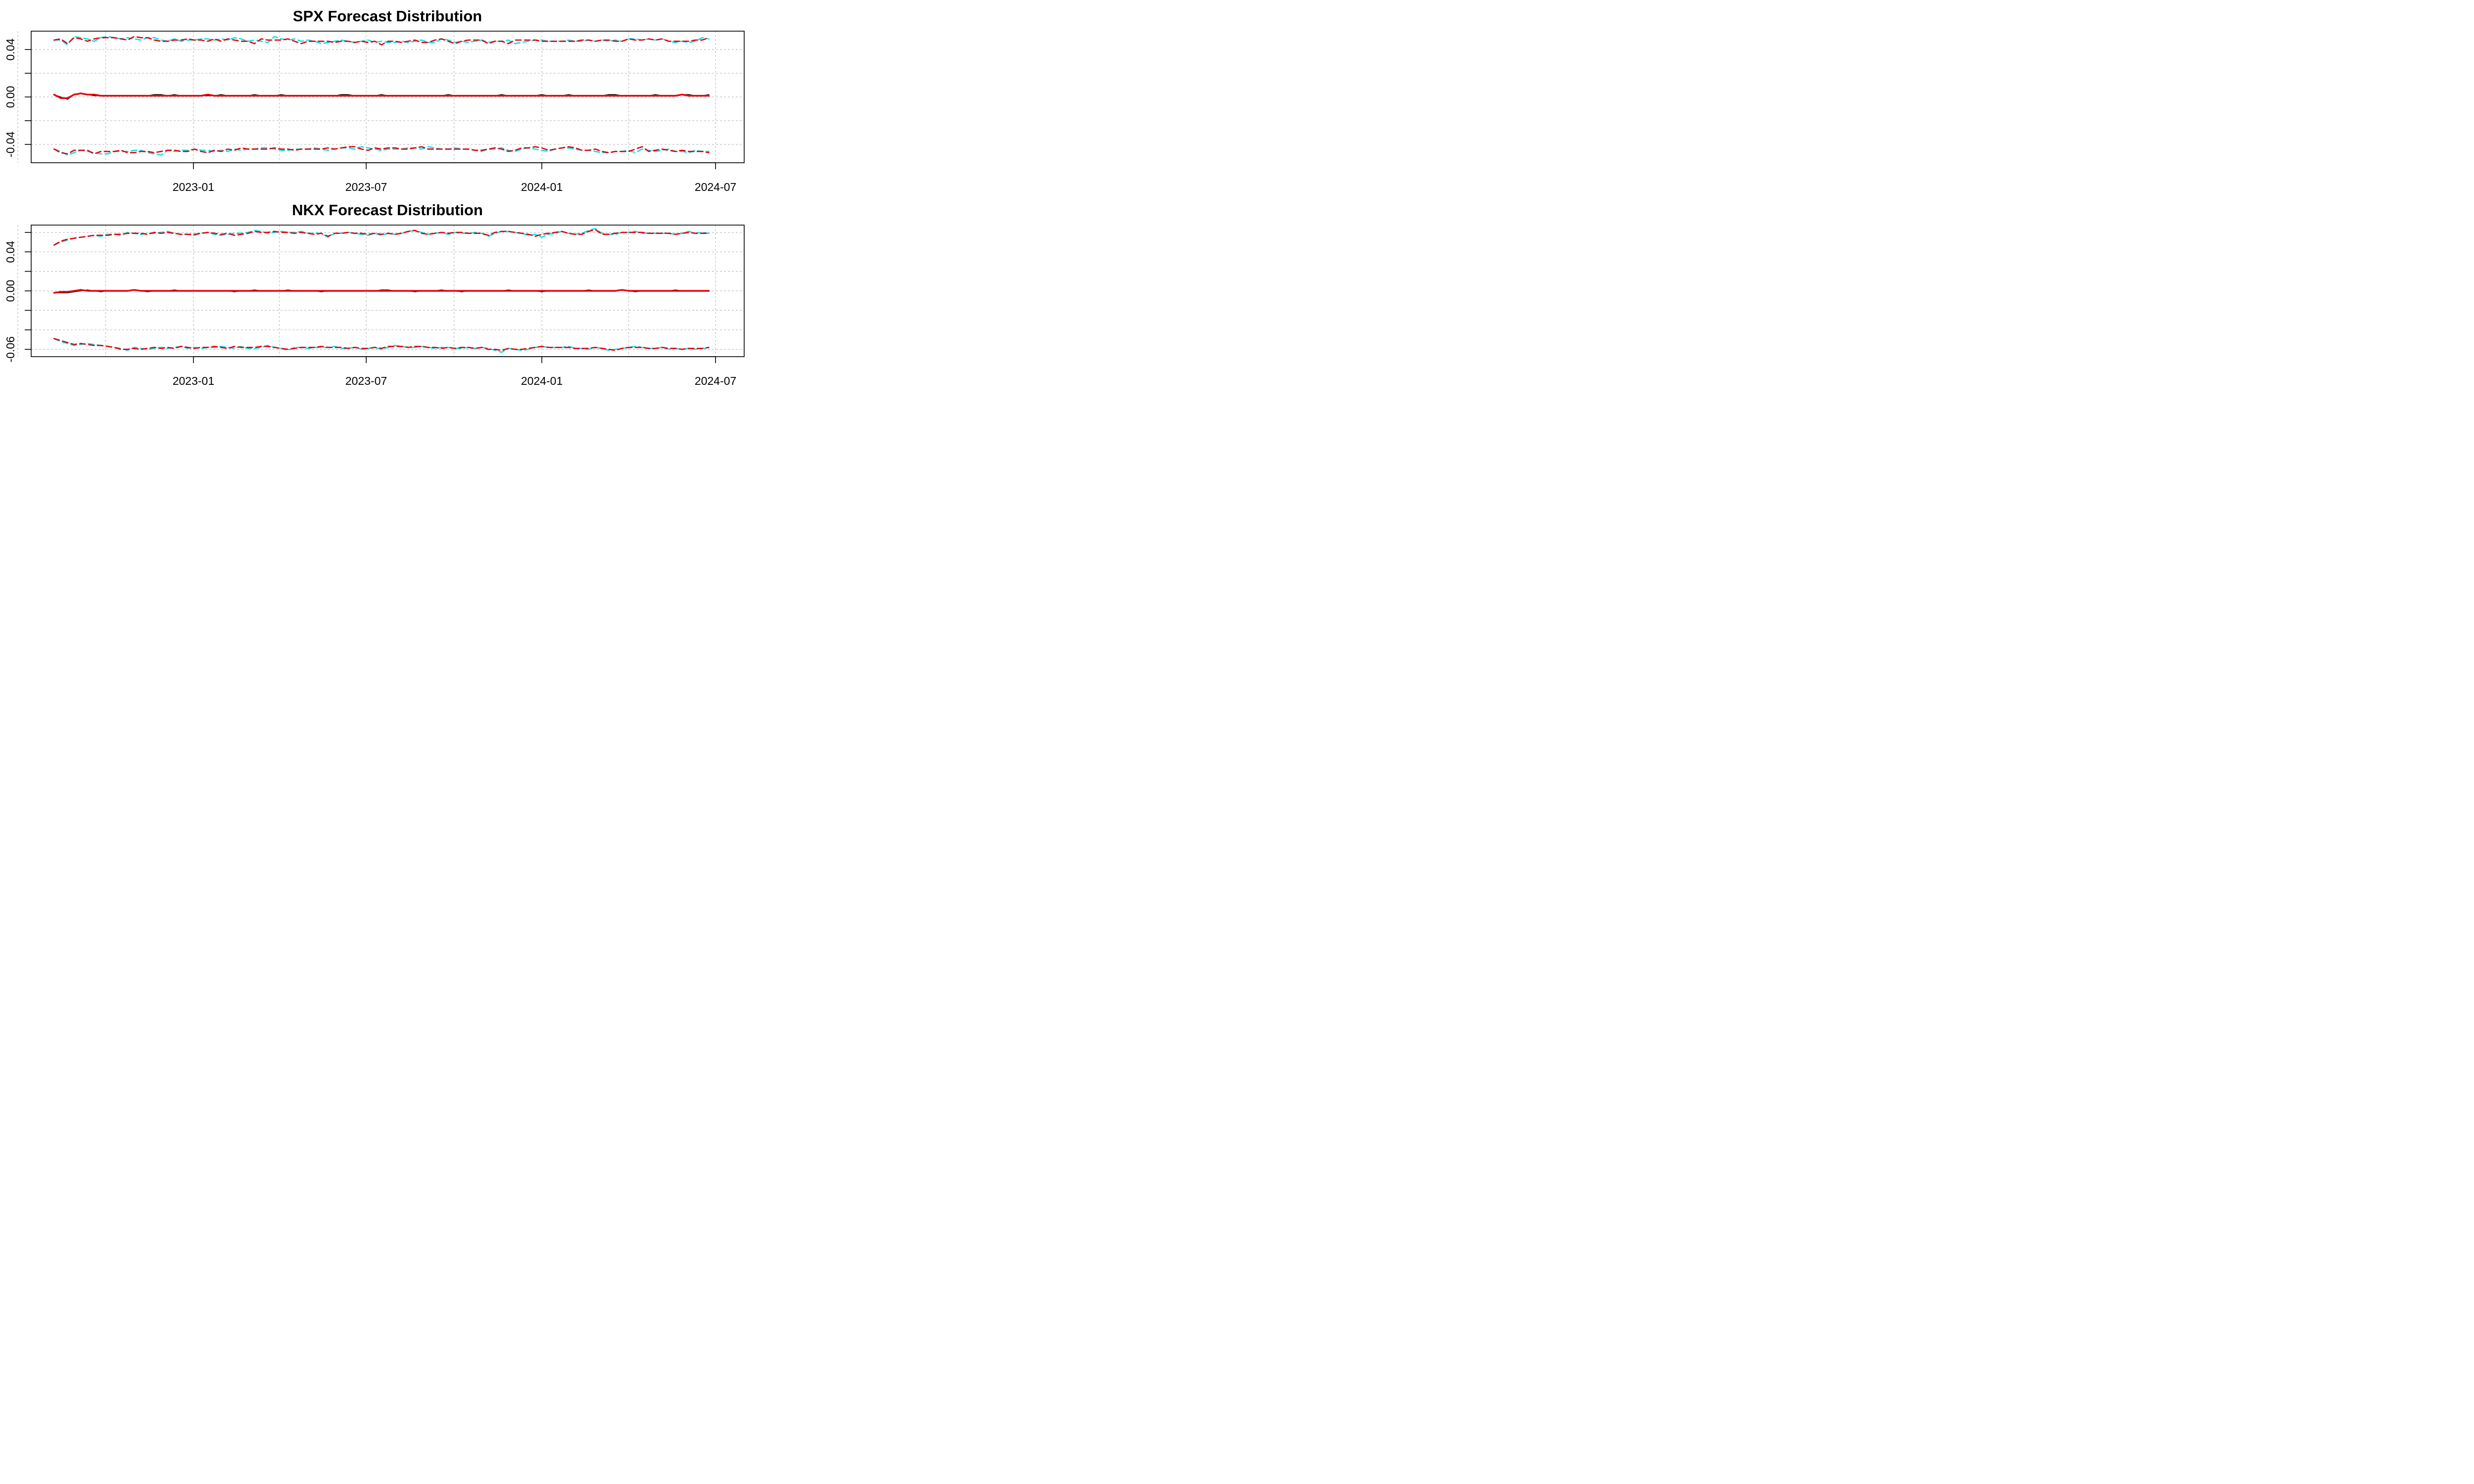 This screenshot has height=1484, width=2474. I want to click on spx-x-tick-label: 2023-07, so click(366, 187).